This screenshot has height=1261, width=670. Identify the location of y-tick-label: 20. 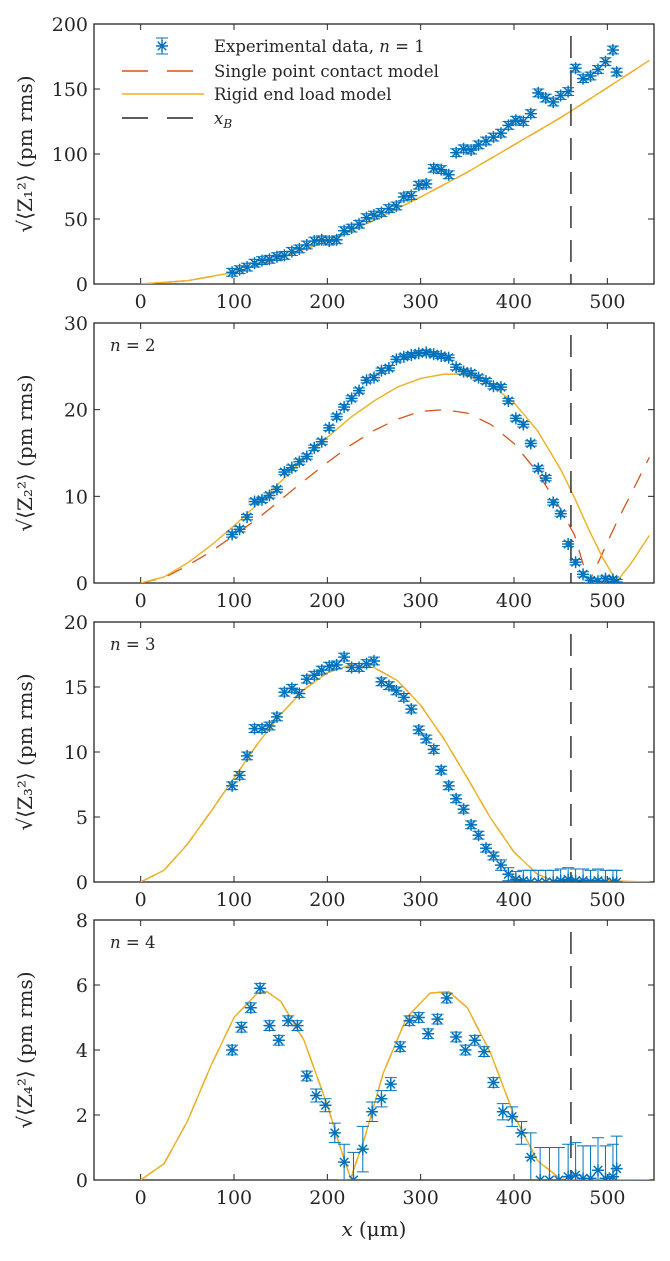
(76, 623).